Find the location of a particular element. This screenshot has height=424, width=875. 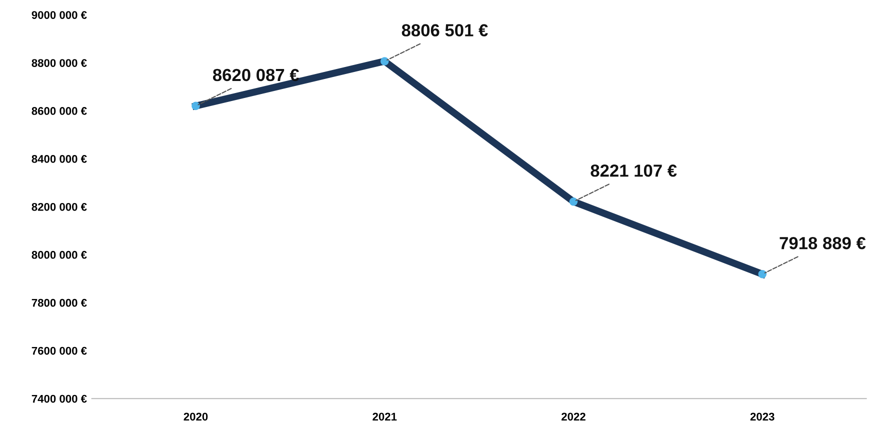

y-tick-label: 8600 000 € is located at coordinates (59, 111).